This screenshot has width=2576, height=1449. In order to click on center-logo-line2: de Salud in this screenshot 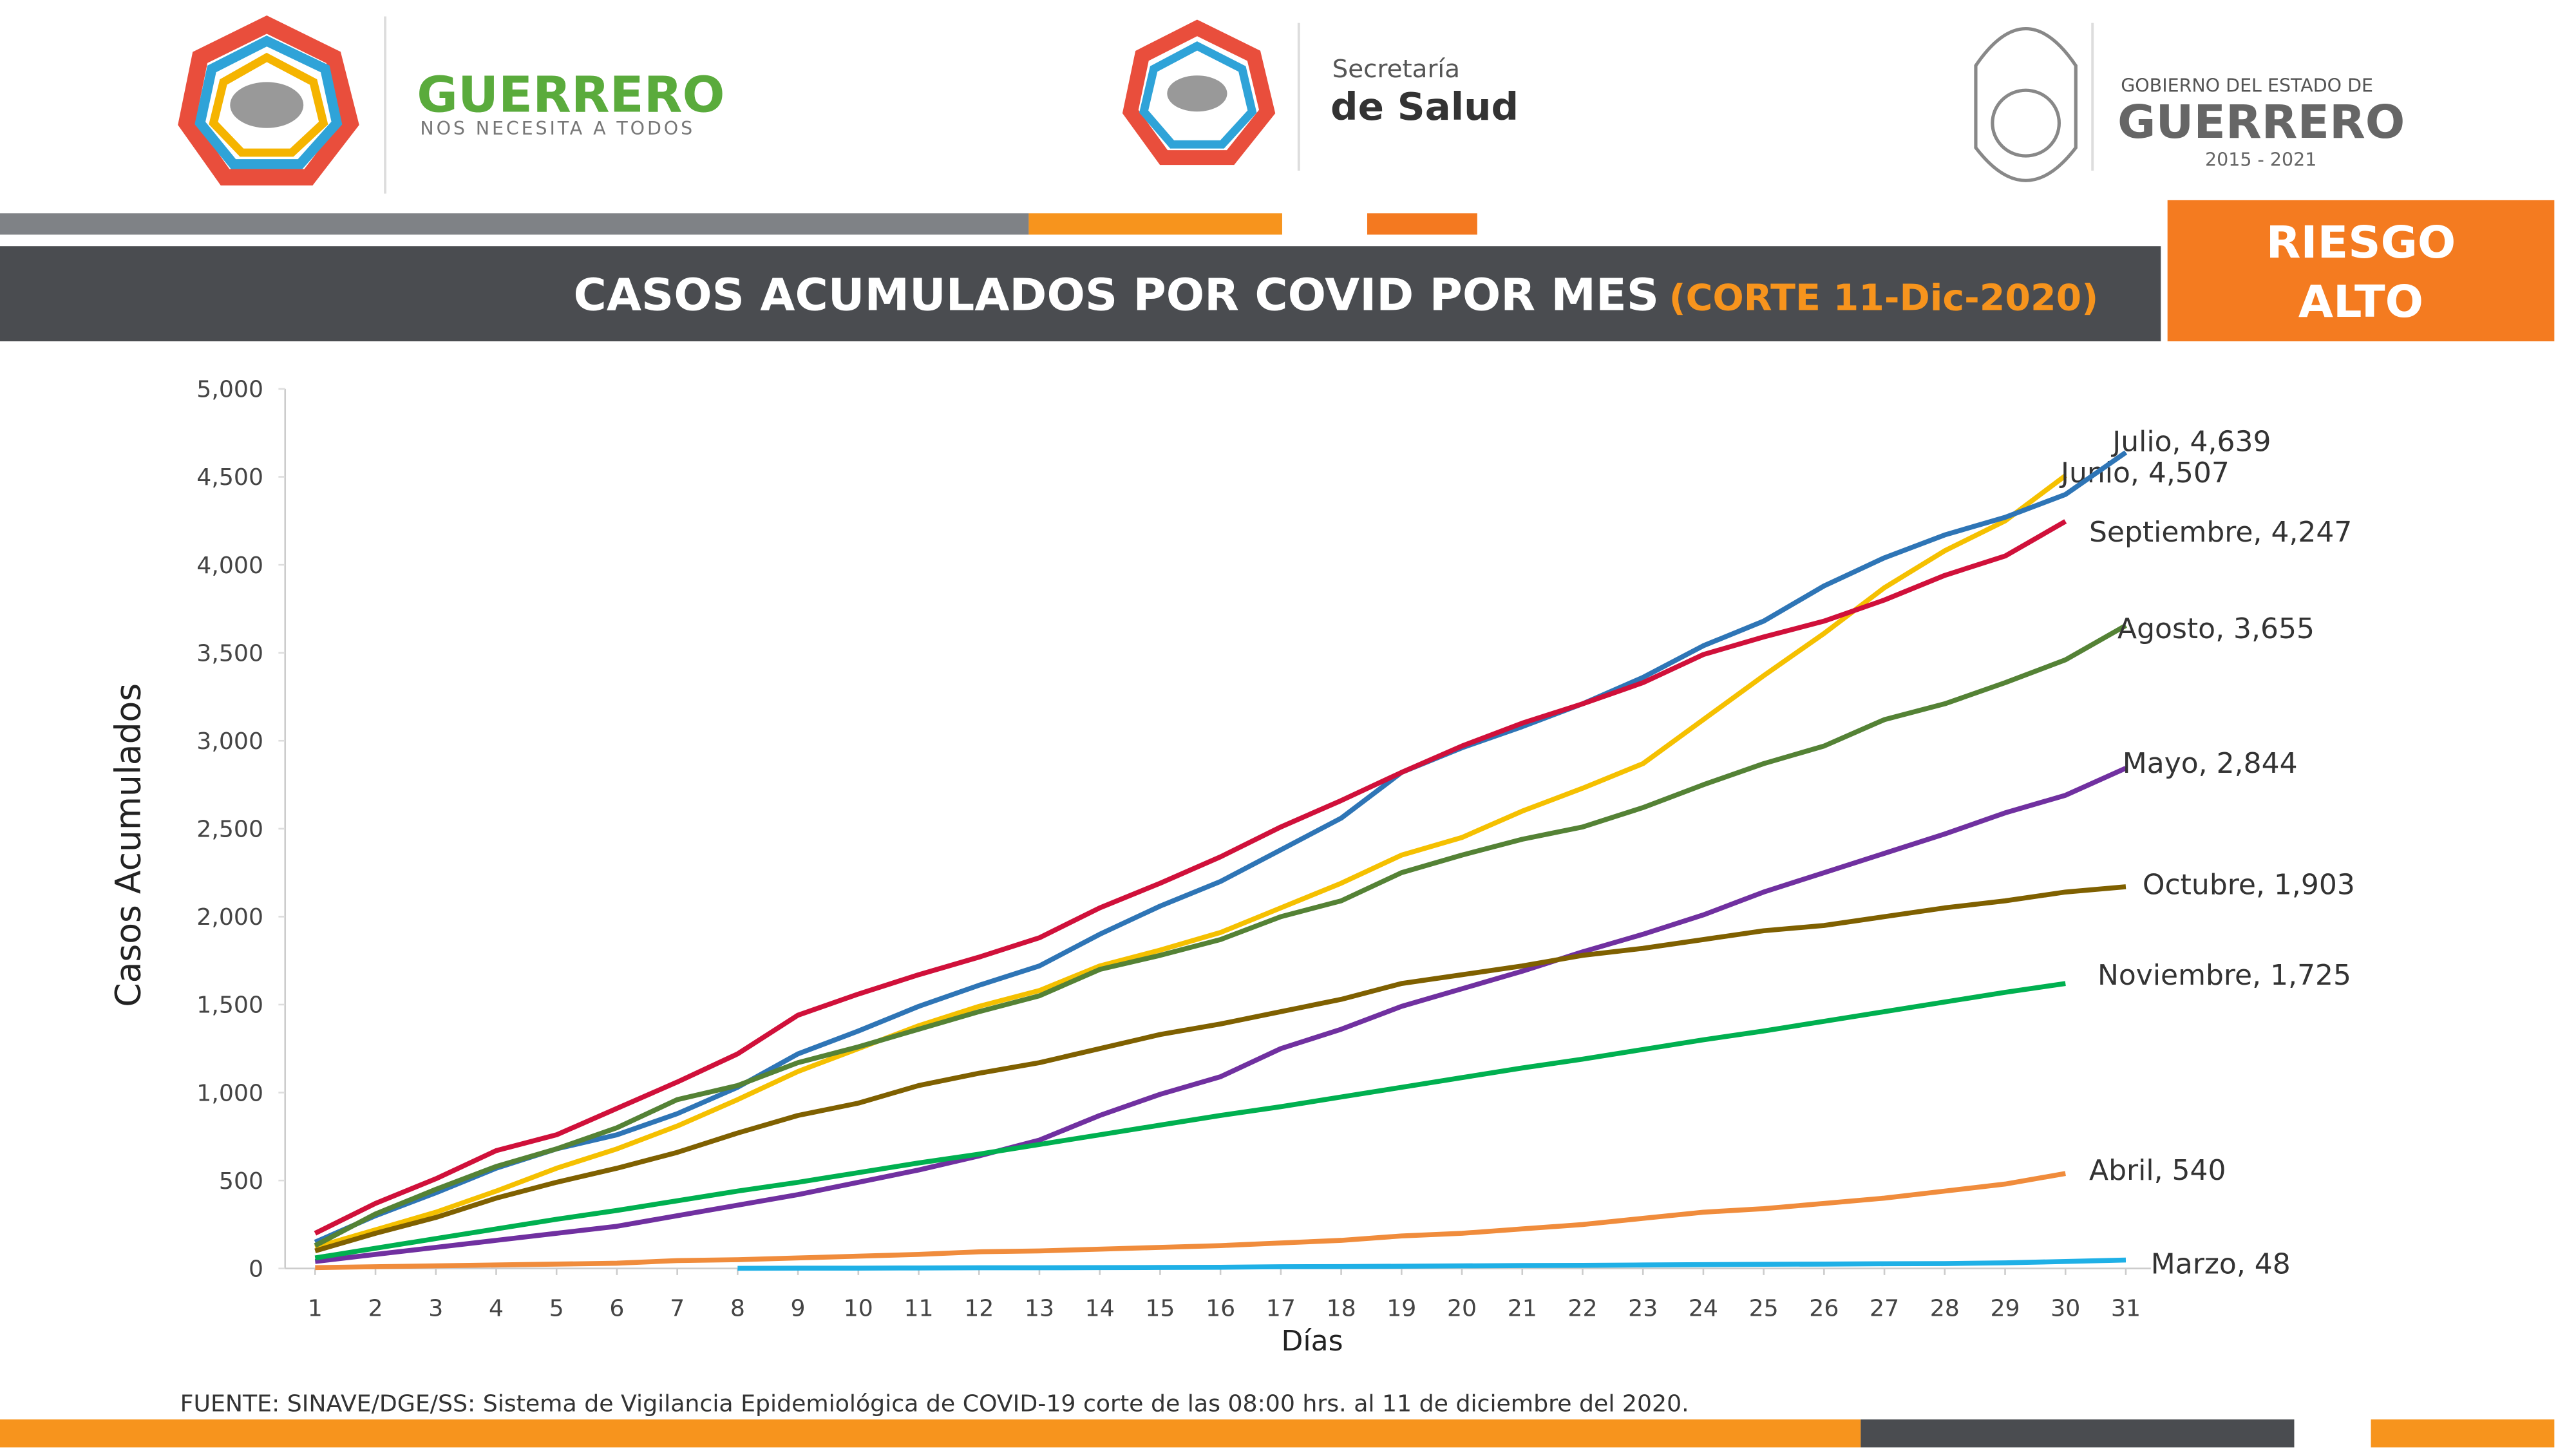, I will do `click(1425, 106)`.